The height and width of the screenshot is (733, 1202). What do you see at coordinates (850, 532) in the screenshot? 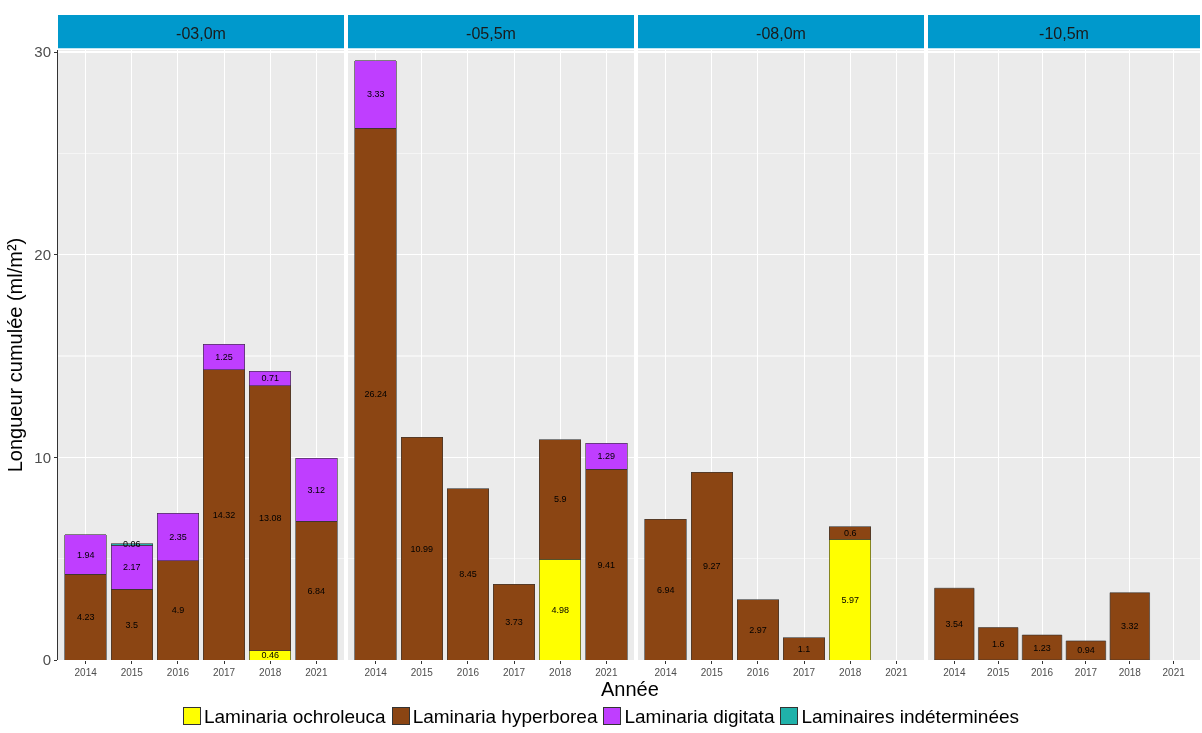
I see `data-label: 0.6` at bounding box center [850, 532].